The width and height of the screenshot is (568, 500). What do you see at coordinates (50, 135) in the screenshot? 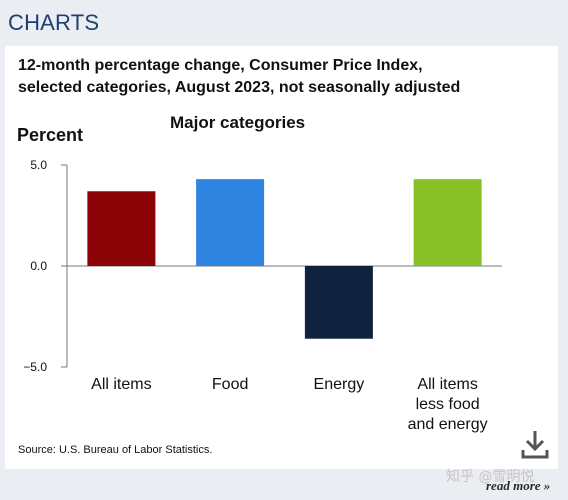
I see `y-axis-label: Percent` at bounding box center [50, 135].